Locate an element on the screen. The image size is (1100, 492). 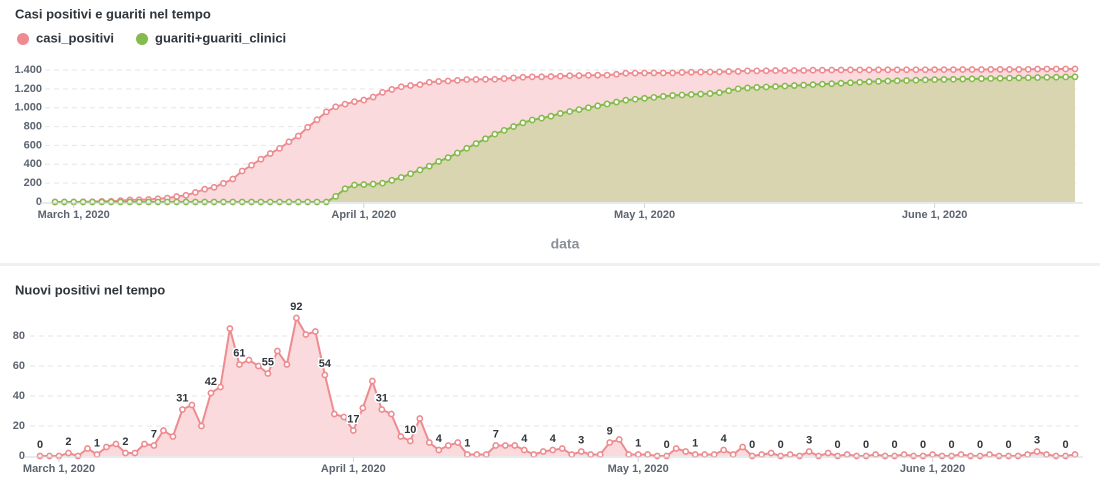
chart-title: Casi positivi e guariti nel tempo is located at coordinates (113, 13).